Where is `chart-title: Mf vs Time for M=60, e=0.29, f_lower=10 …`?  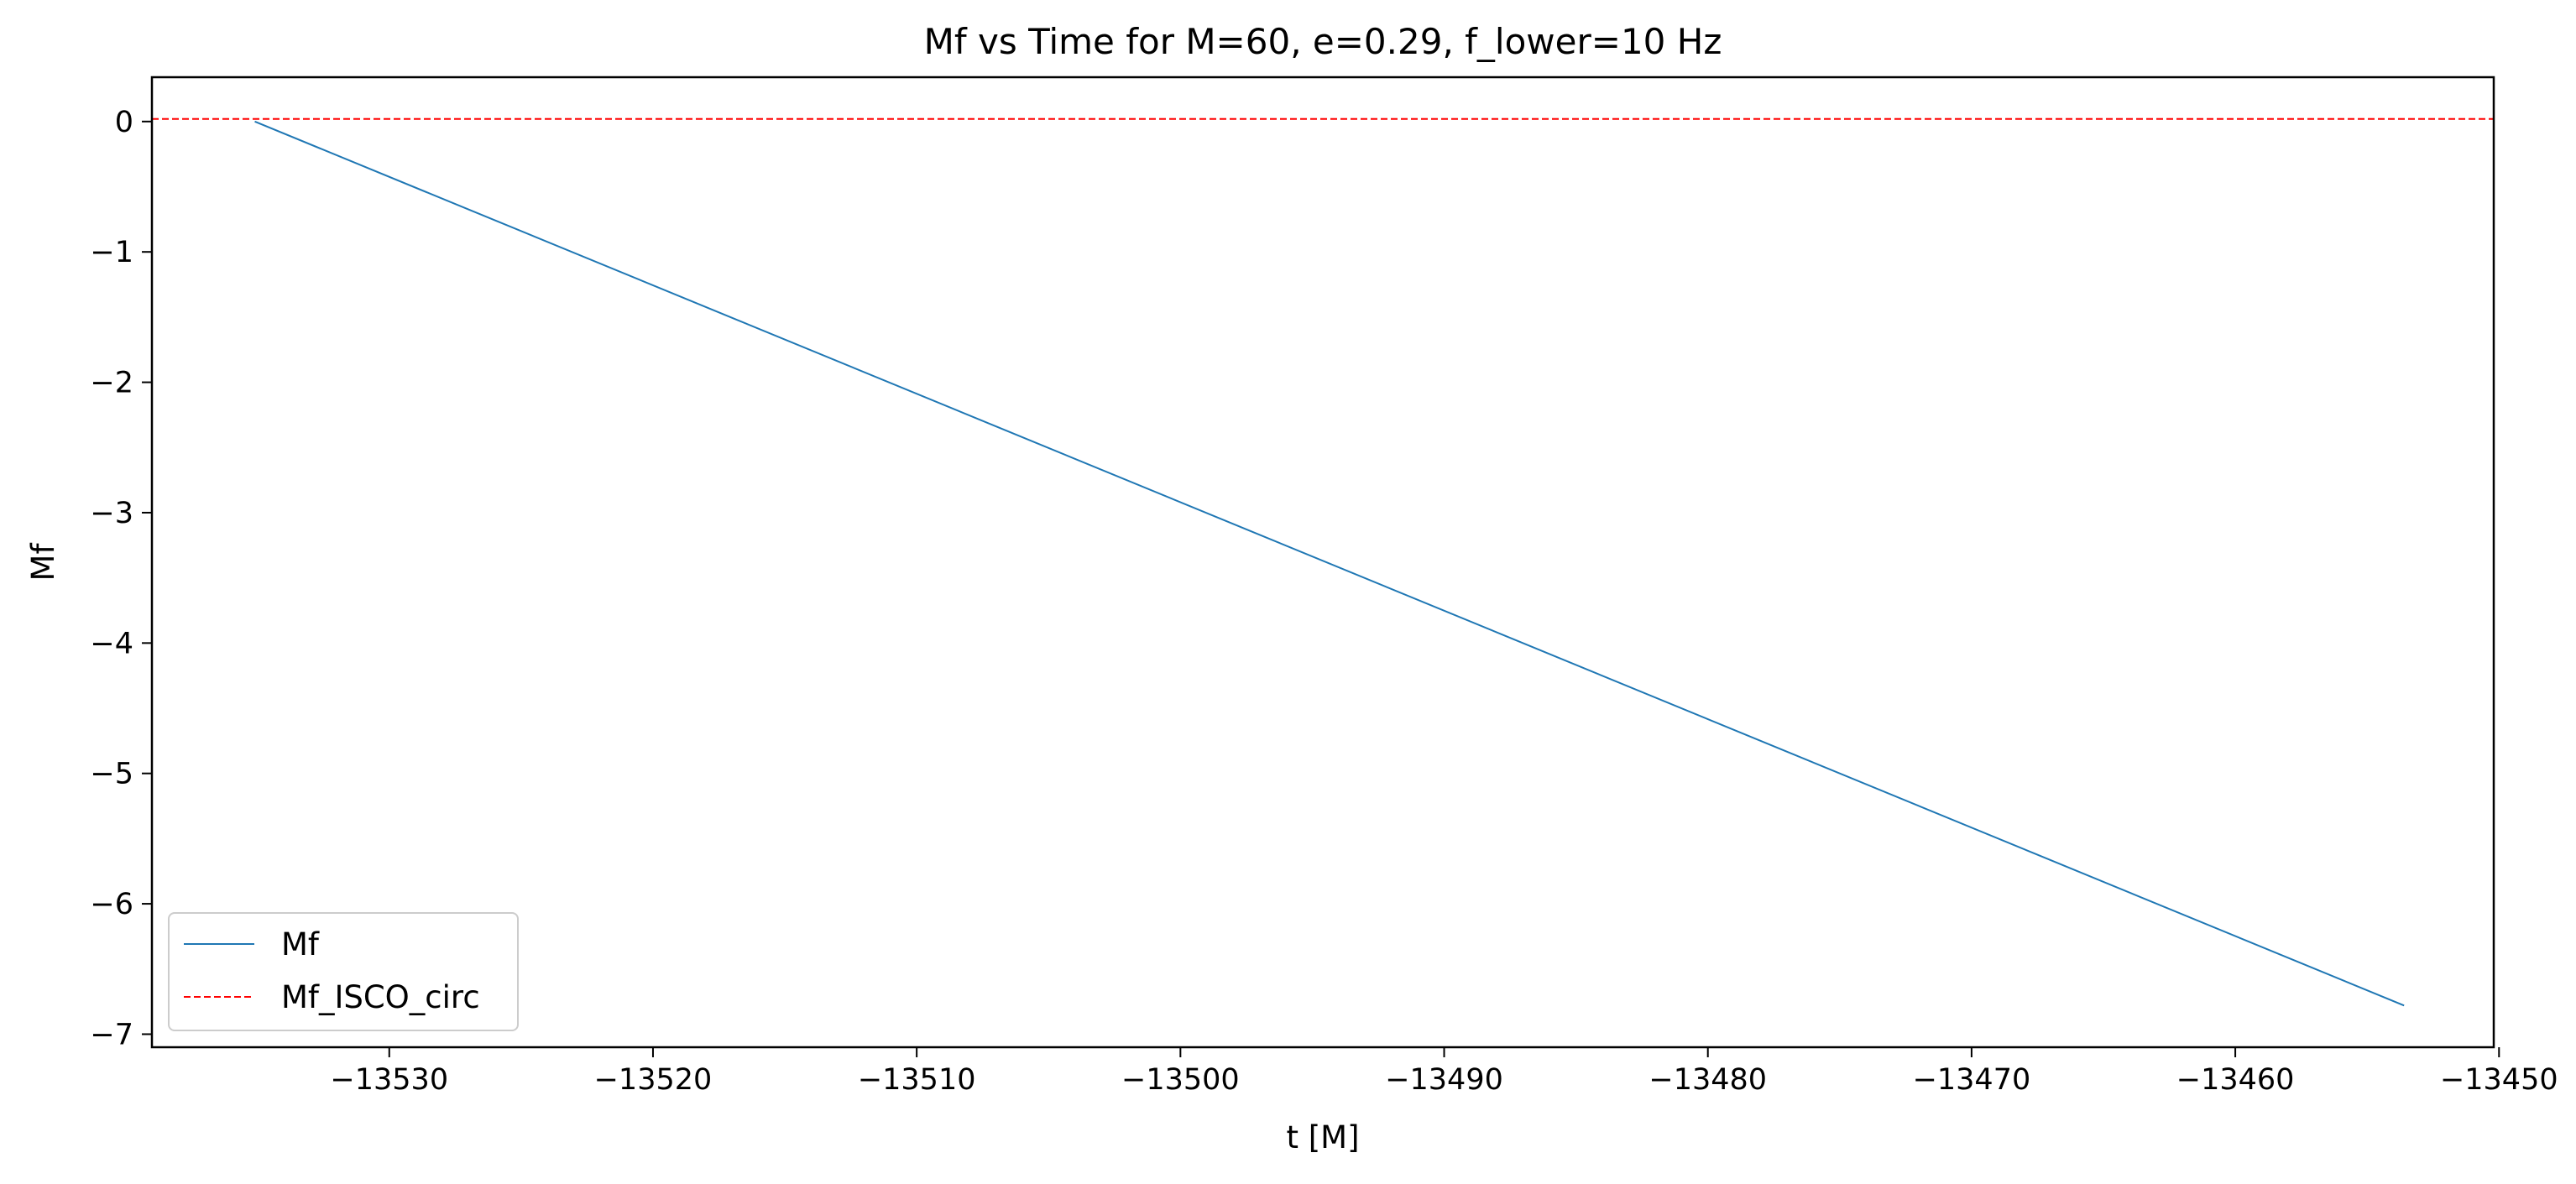 chart-title: Mf vs Time for M=60, e=0.29, f_lower=10 … is located at coordinates (1323, 41).